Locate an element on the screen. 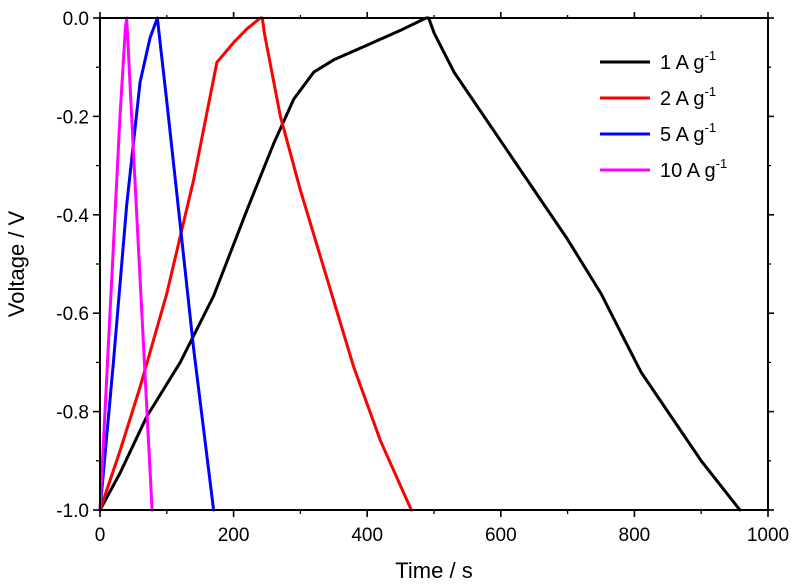  legend-label-main: 1 A g is located at coordinates (682, 63).